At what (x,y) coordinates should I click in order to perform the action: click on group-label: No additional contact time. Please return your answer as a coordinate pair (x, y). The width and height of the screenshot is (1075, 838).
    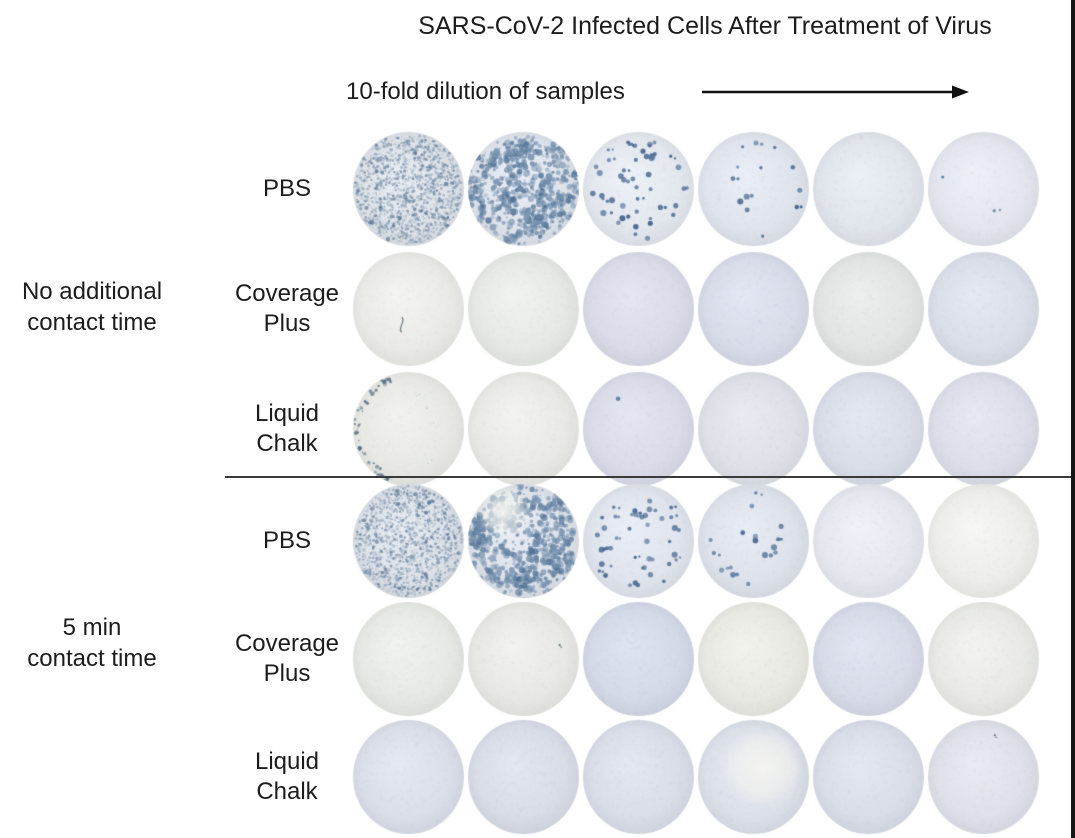
    Looking at the image, I should click on (92, 307).